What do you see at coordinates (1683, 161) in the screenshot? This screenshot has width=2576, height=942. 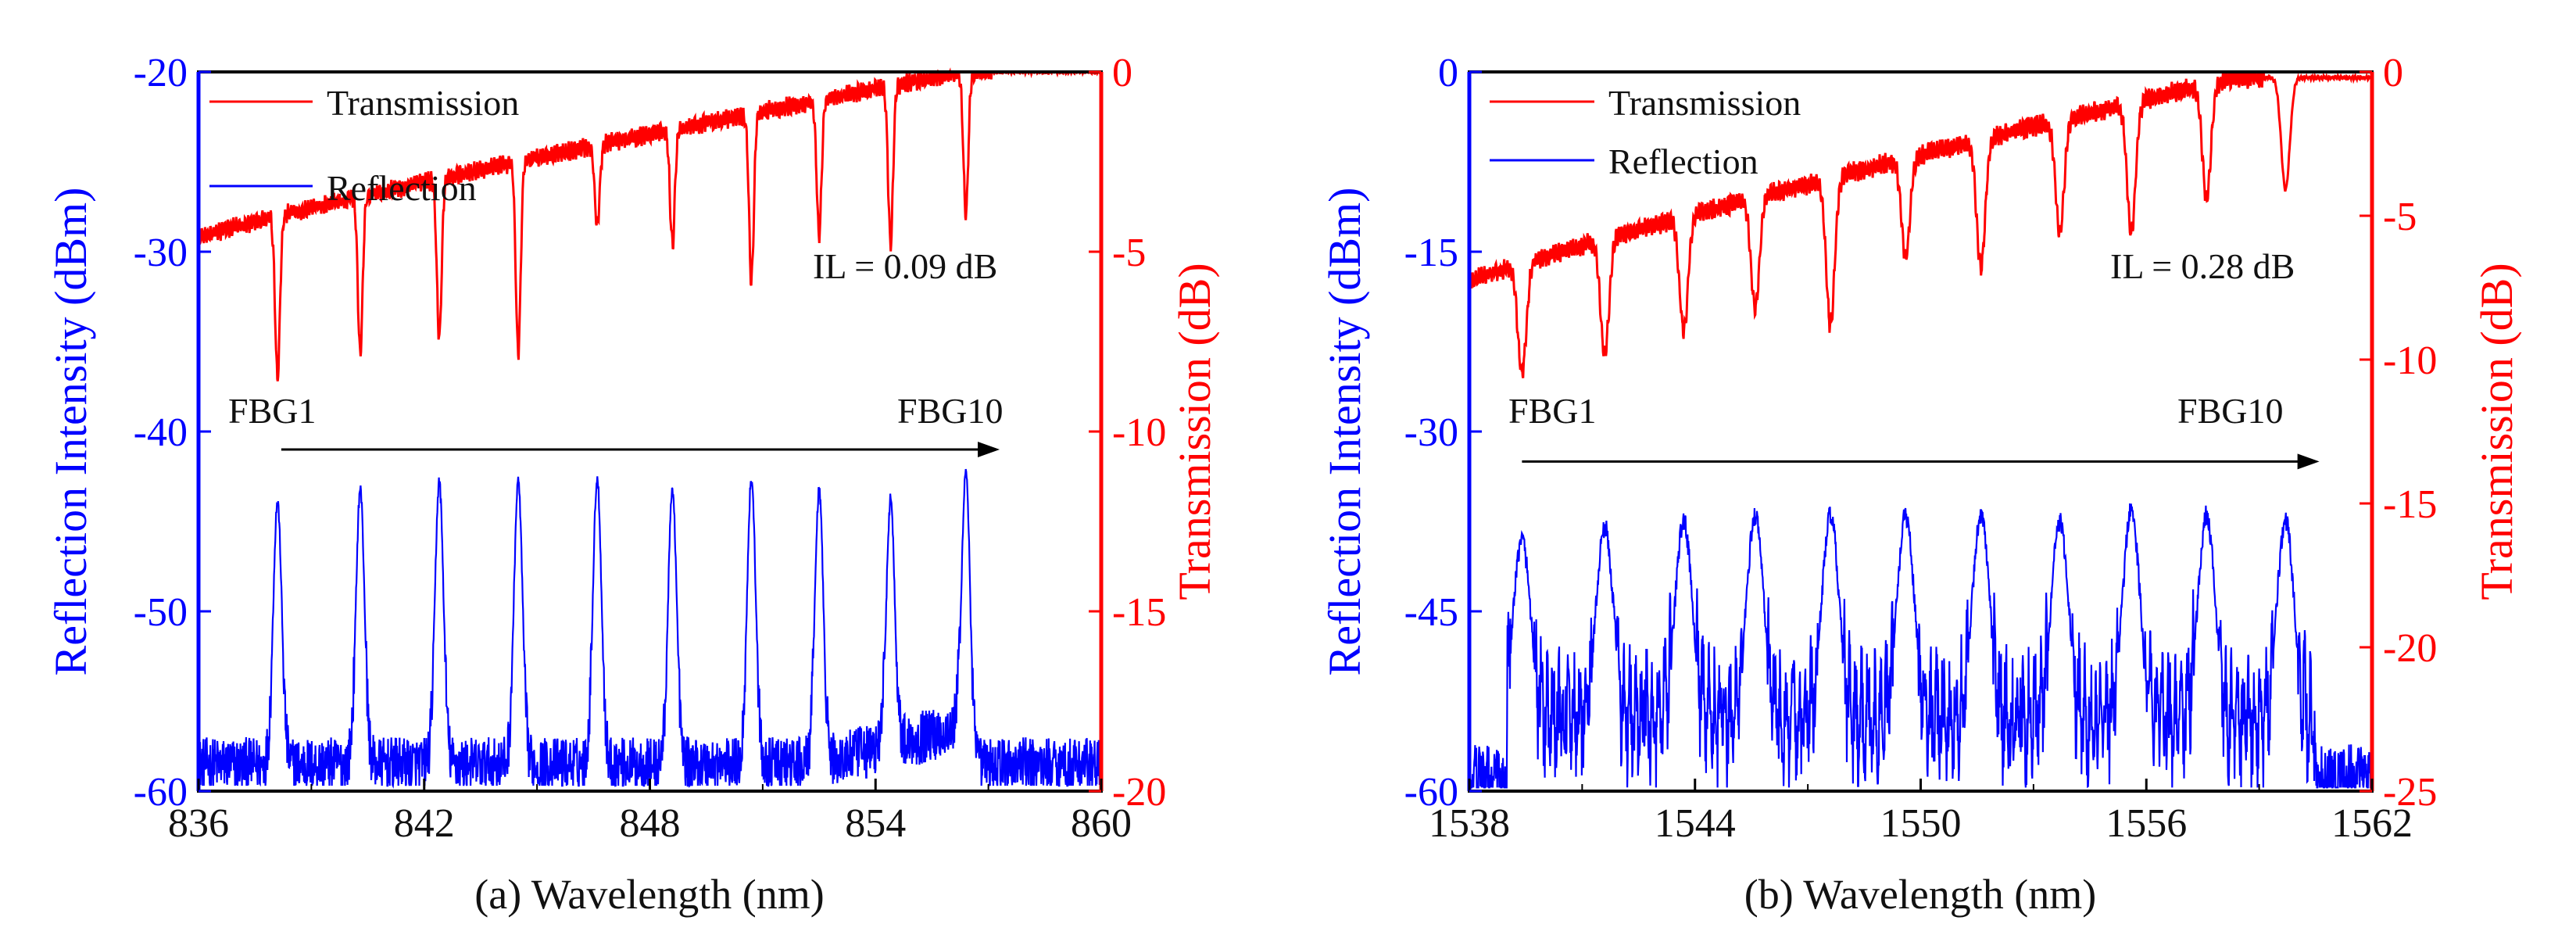 I see `panel-b-legend-reflection-label: Reflection` at bounding box center [1683, 161].